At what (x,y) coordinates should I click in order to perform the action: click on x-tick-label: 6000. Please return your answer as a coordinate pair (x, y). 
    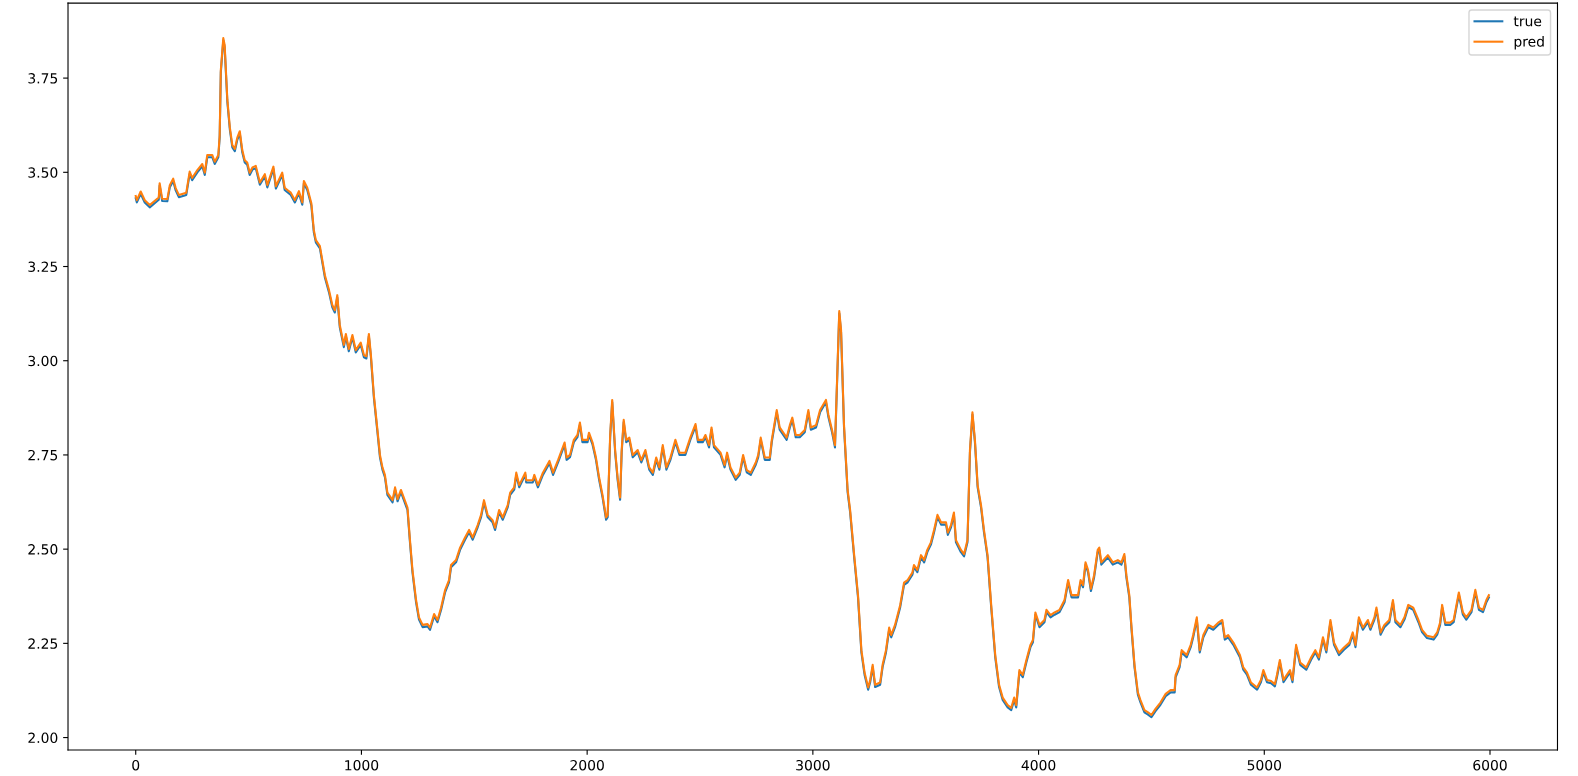
    Looking at the image, I should click on (1490, 765).